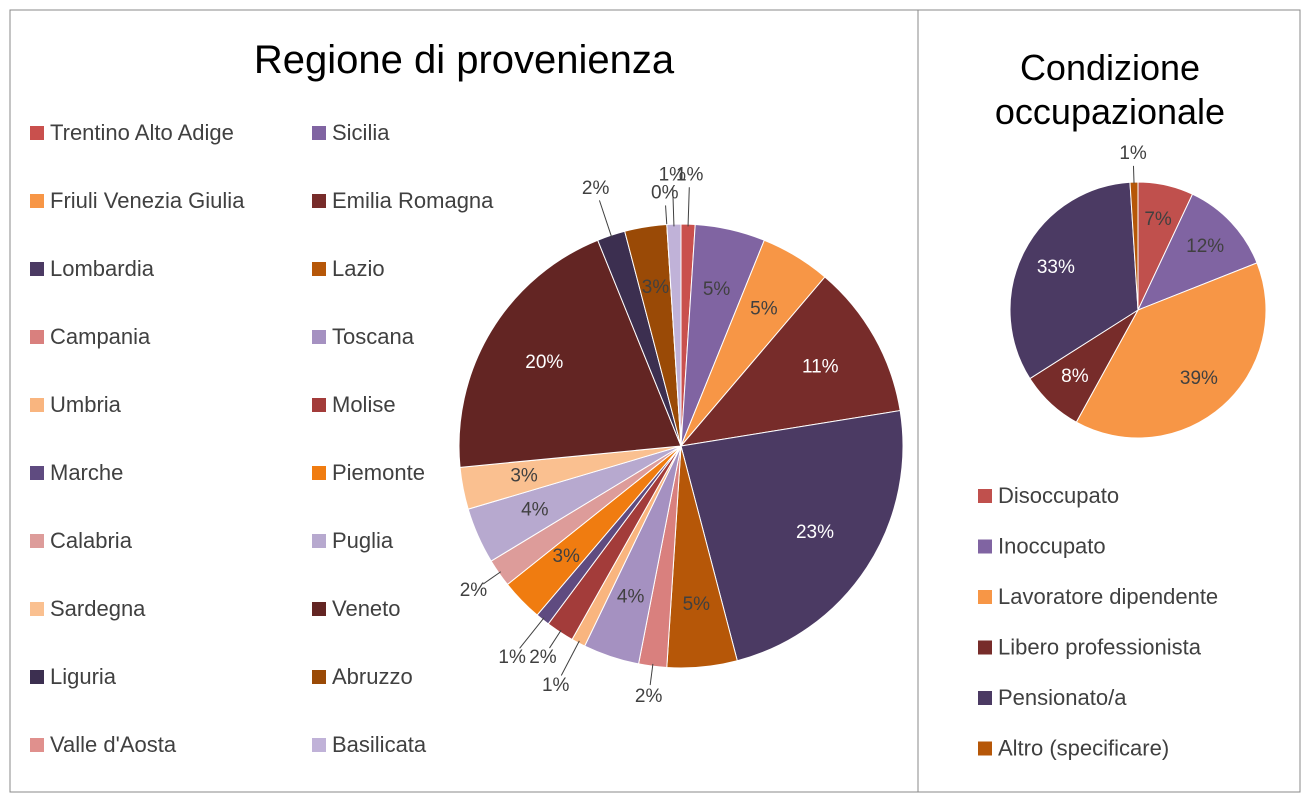 Image resolution: width=1309 pixels, height=800 pixels. What do you see at coordinates (1100, 646) in the screenshot?
I see `legend-label: Libero professionista` at bounding box center [1100, 646].